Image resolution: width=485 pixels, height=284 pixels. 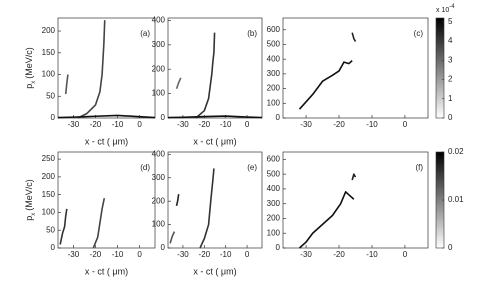 I want to click on colorbar-tick-label: 0.02, so click(x=456, y=151).